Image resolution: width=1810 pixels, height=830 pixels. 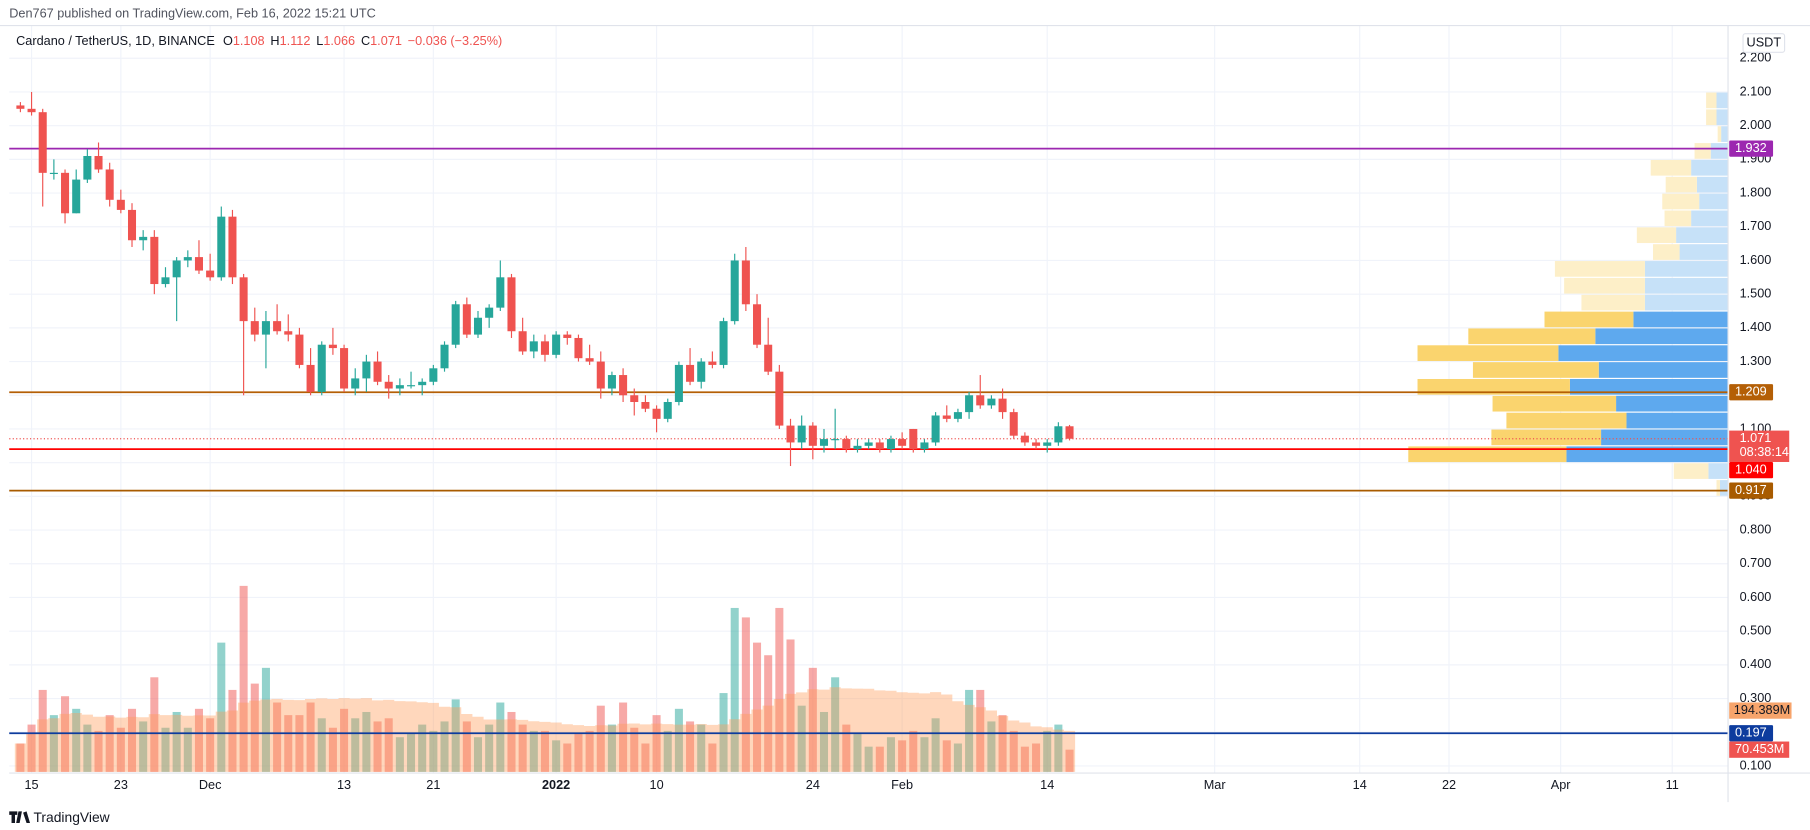 What do you see at coordinates (1756, 326) in the screenshot?
I see `y-tick-label: 1.400` at bounding box center [1756, 326].